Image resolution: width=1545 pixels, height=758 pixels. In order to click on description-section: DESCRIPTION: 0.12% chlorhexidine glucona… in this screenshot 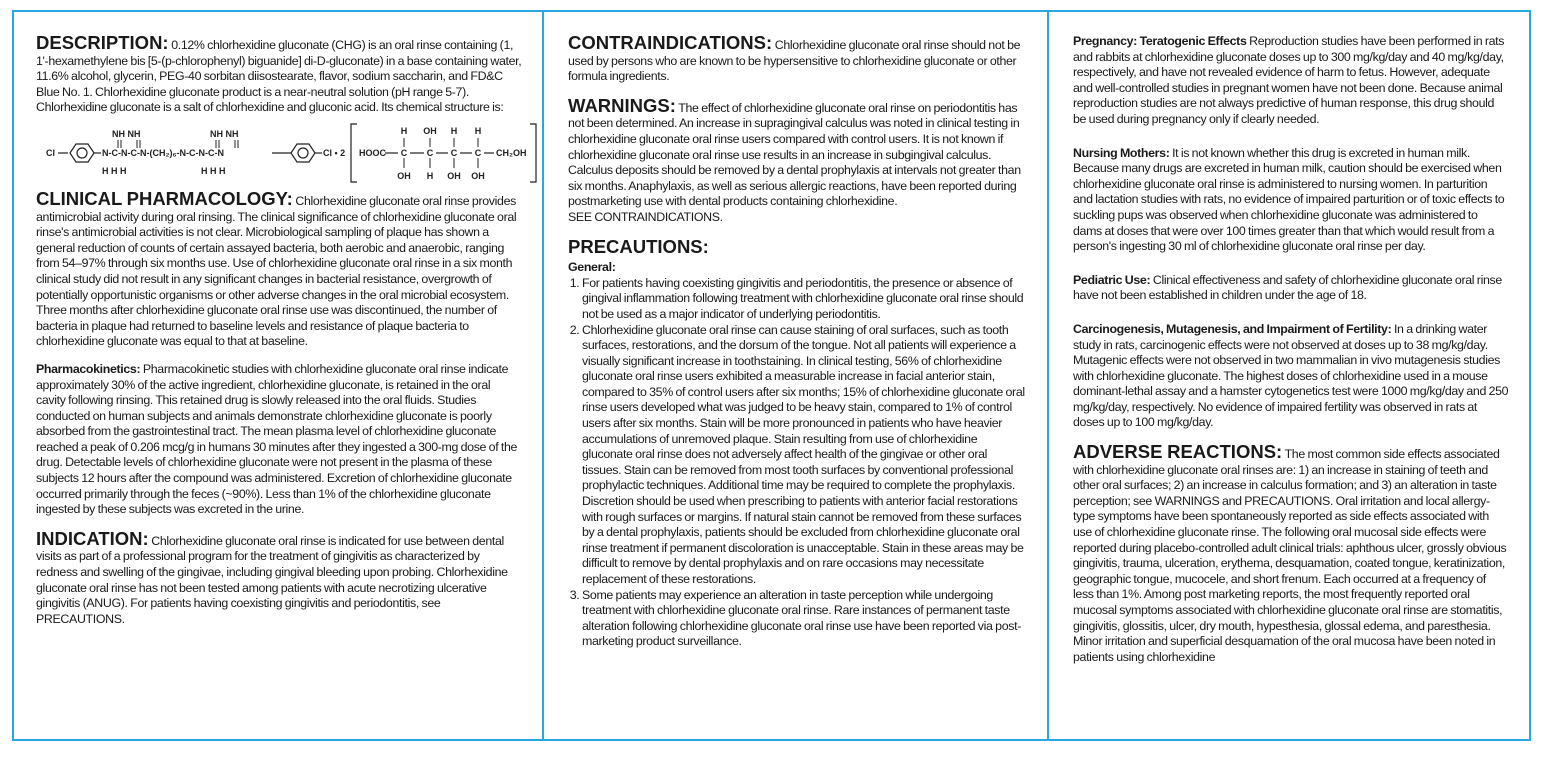, I will do `click(279, 74)`.